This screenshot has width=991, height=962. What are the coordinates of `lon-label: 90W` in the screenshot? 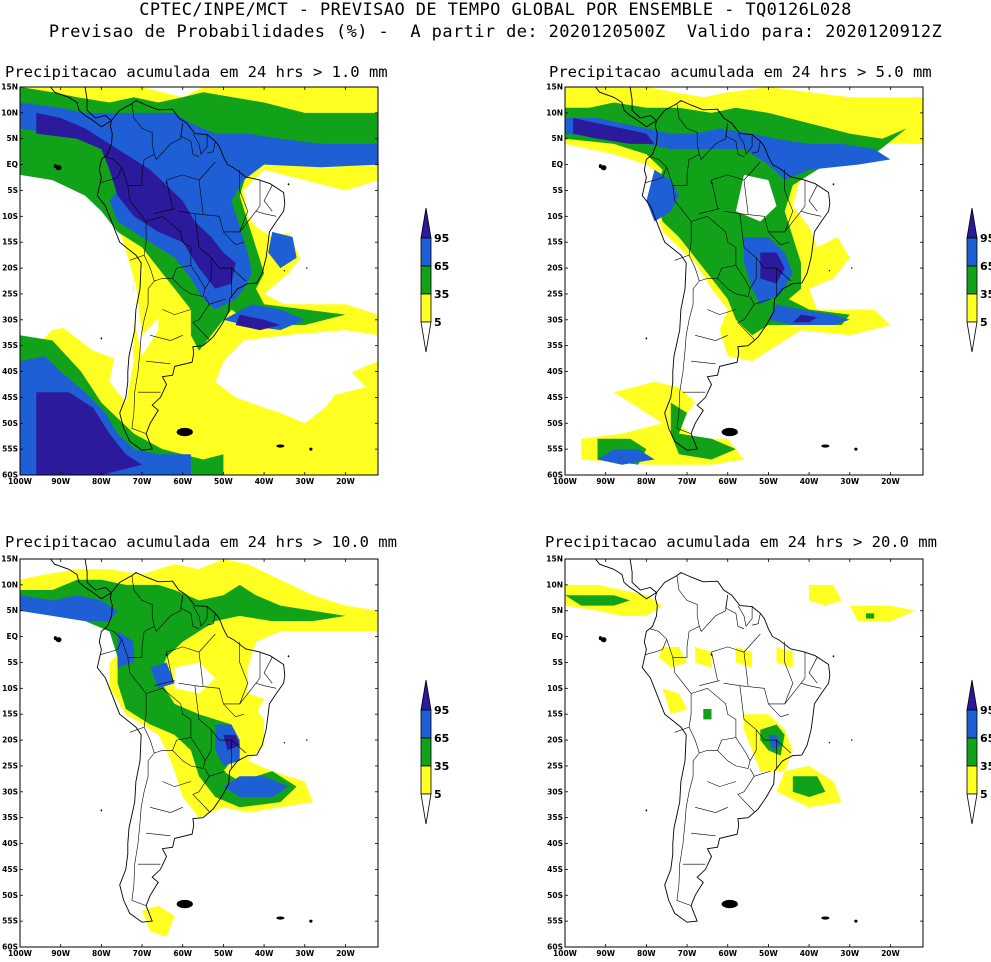 It's located at (605, 953).